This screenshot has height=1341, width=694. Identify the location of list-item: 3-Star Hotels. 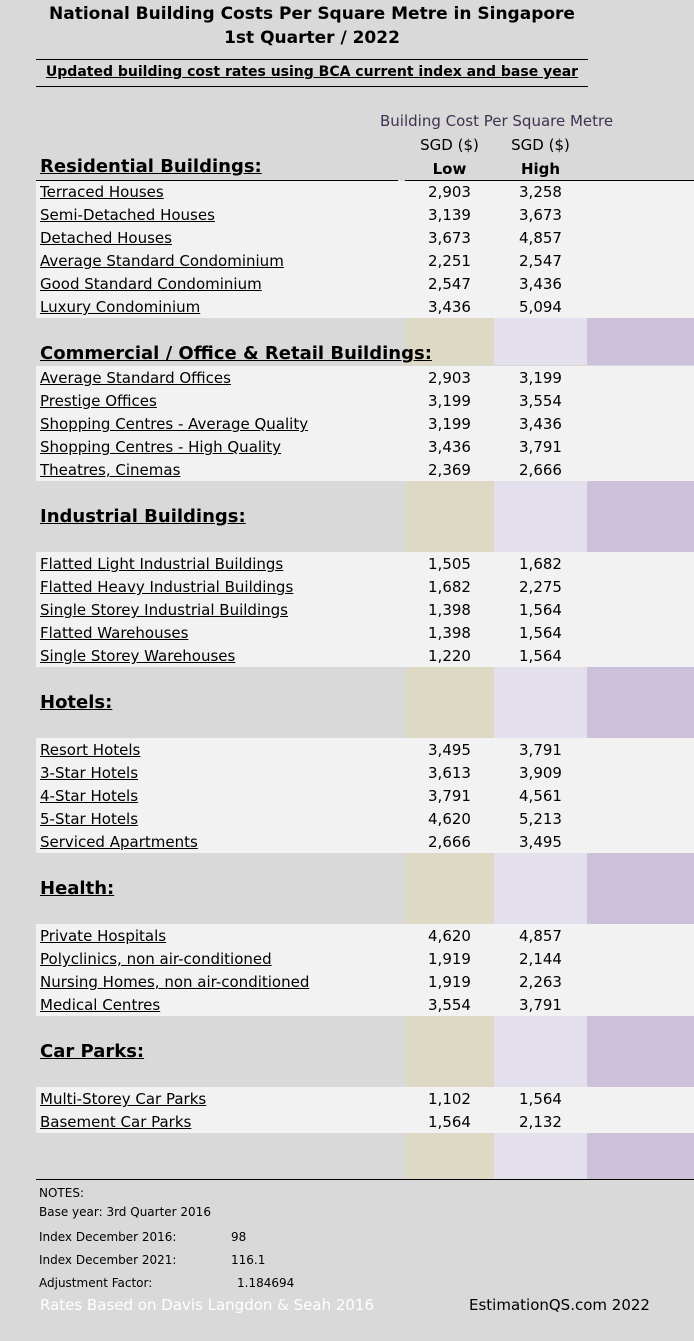
(89, 773).